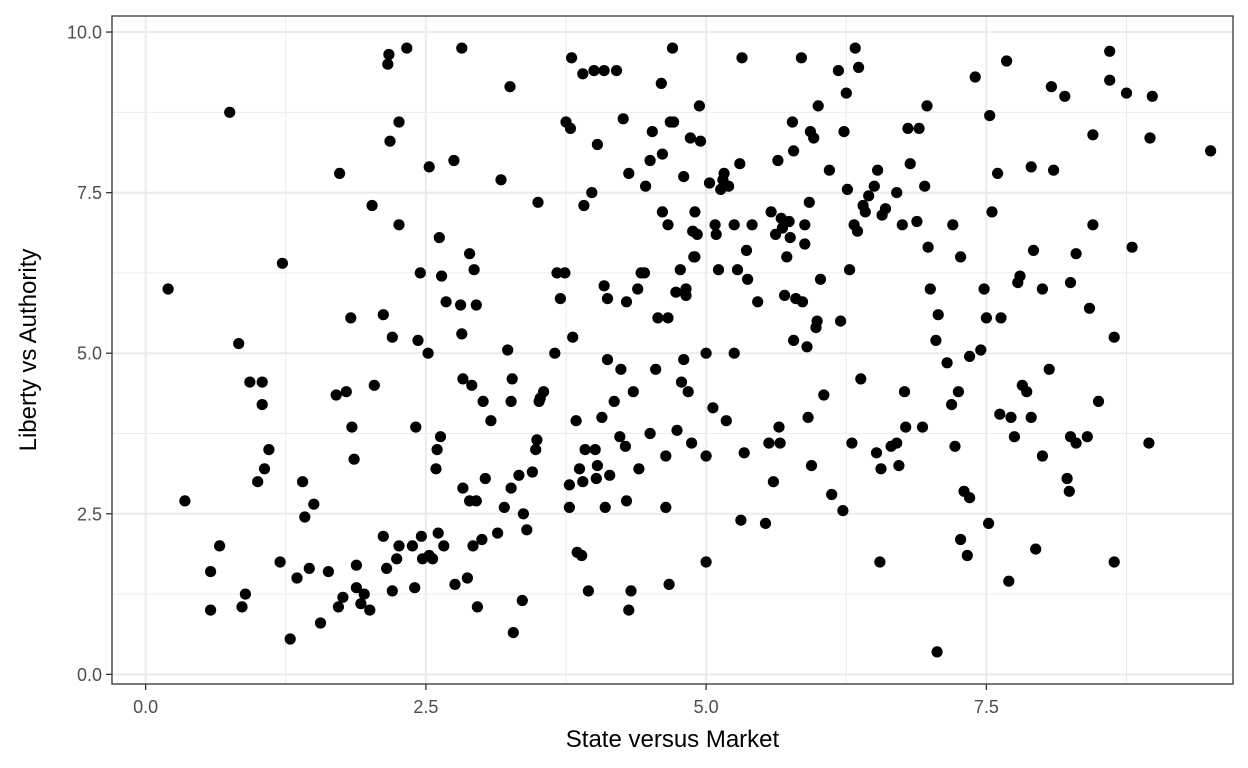 Image resolution: width=1248 pixels, height=768 pixels. I want to click on y-tick-label: 0.0, so click(89, 675).